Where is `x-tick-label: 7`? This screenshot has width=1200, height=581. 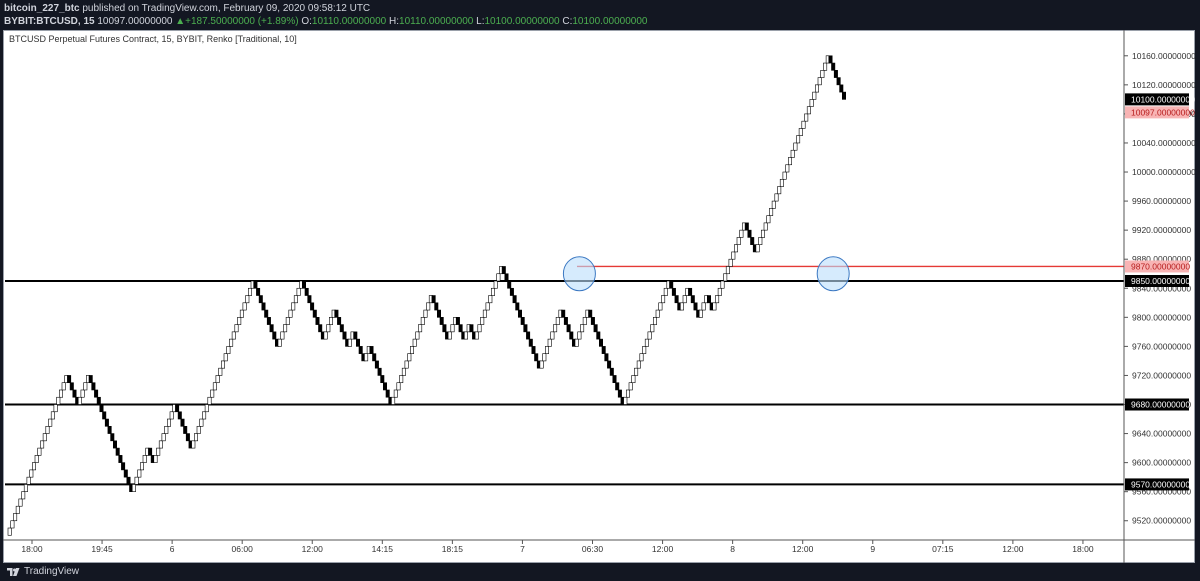 x-tick-label: 7 is located at coordinates (522, 549).